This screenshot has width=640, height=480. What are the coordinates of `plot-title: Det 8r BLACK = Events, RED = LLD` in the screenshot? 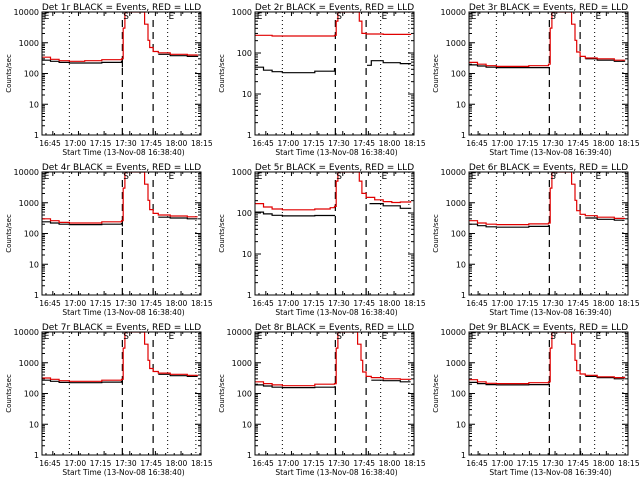 It's located at (334, 328).